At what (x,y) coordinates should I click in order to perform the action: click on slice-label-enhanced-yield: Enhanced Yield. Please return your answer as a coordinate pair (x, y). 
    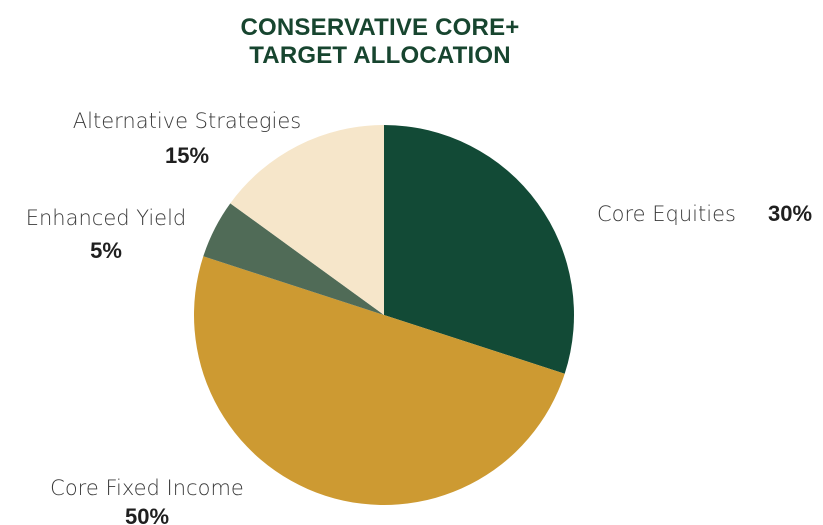
    Looking at the image, I should click on (106, 218).